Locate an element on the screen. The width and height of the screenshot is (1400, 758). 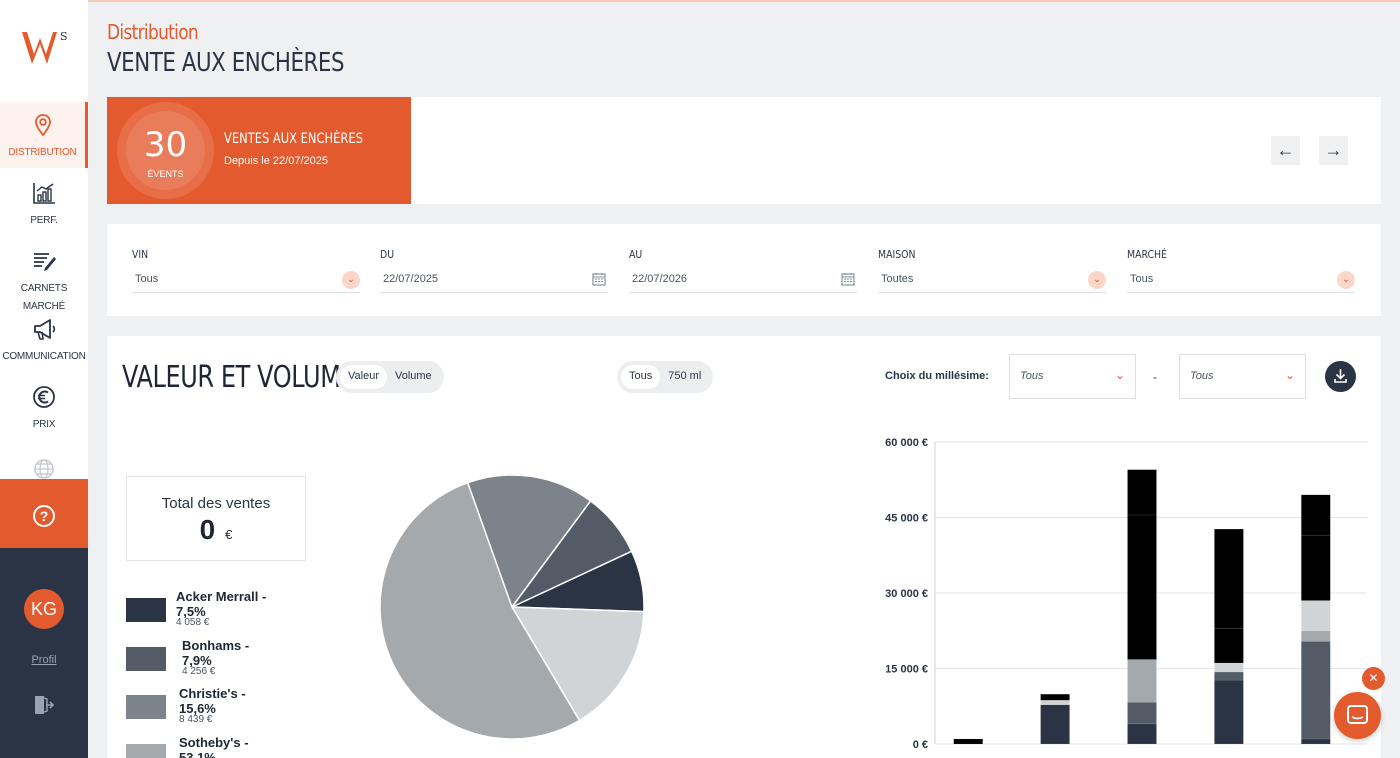
section-title: Distribution is located at coordinates (153, 32).